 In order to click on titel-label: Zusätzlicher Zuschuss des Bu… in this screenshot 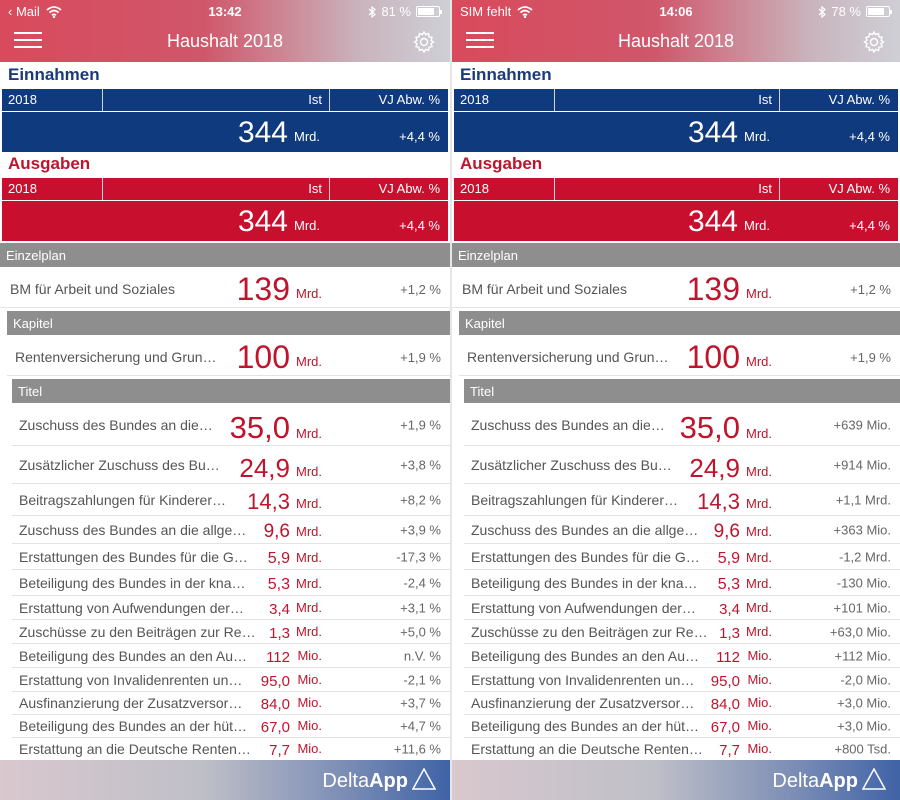, I will do `click(571, 464)`.